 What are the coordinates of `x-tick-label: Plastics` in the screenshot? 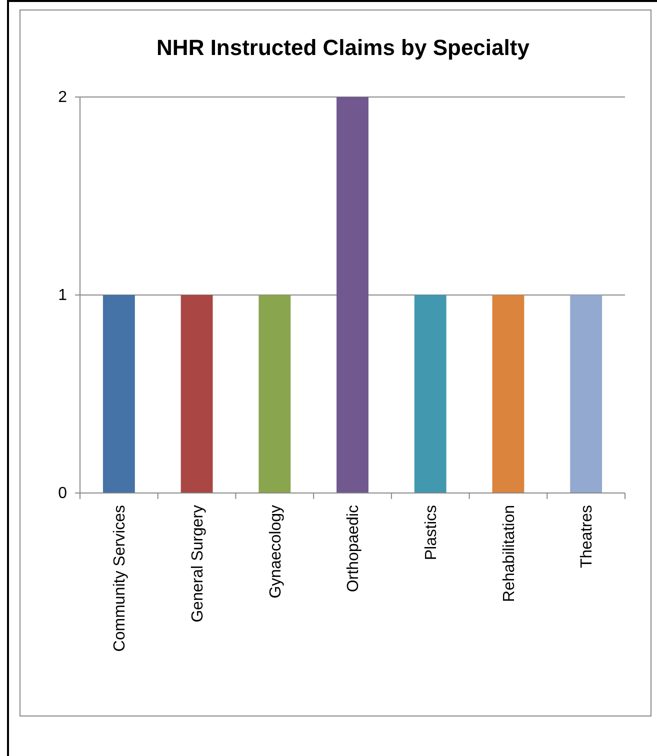 It's located at (431, 532).